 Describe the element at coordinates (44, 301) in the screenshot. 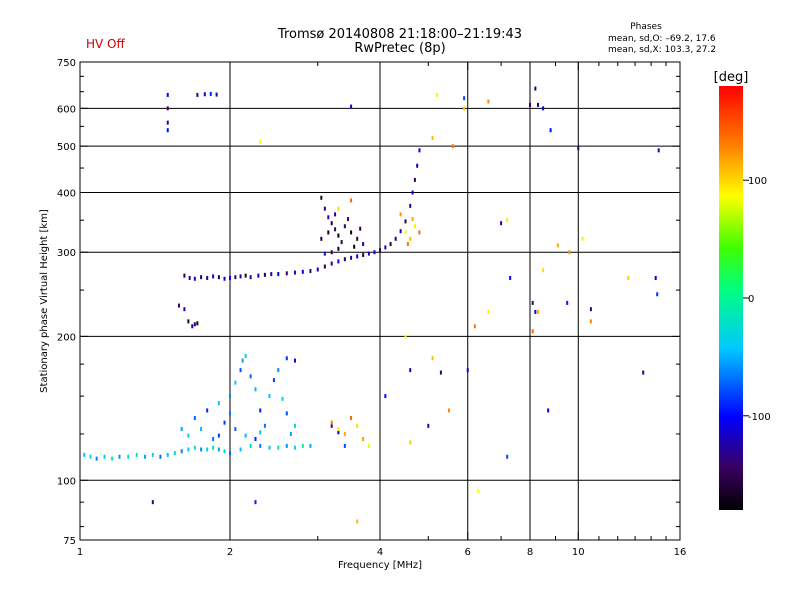

I see `y-axis-title: Stationary phase Virtual Height [km]` at that location.